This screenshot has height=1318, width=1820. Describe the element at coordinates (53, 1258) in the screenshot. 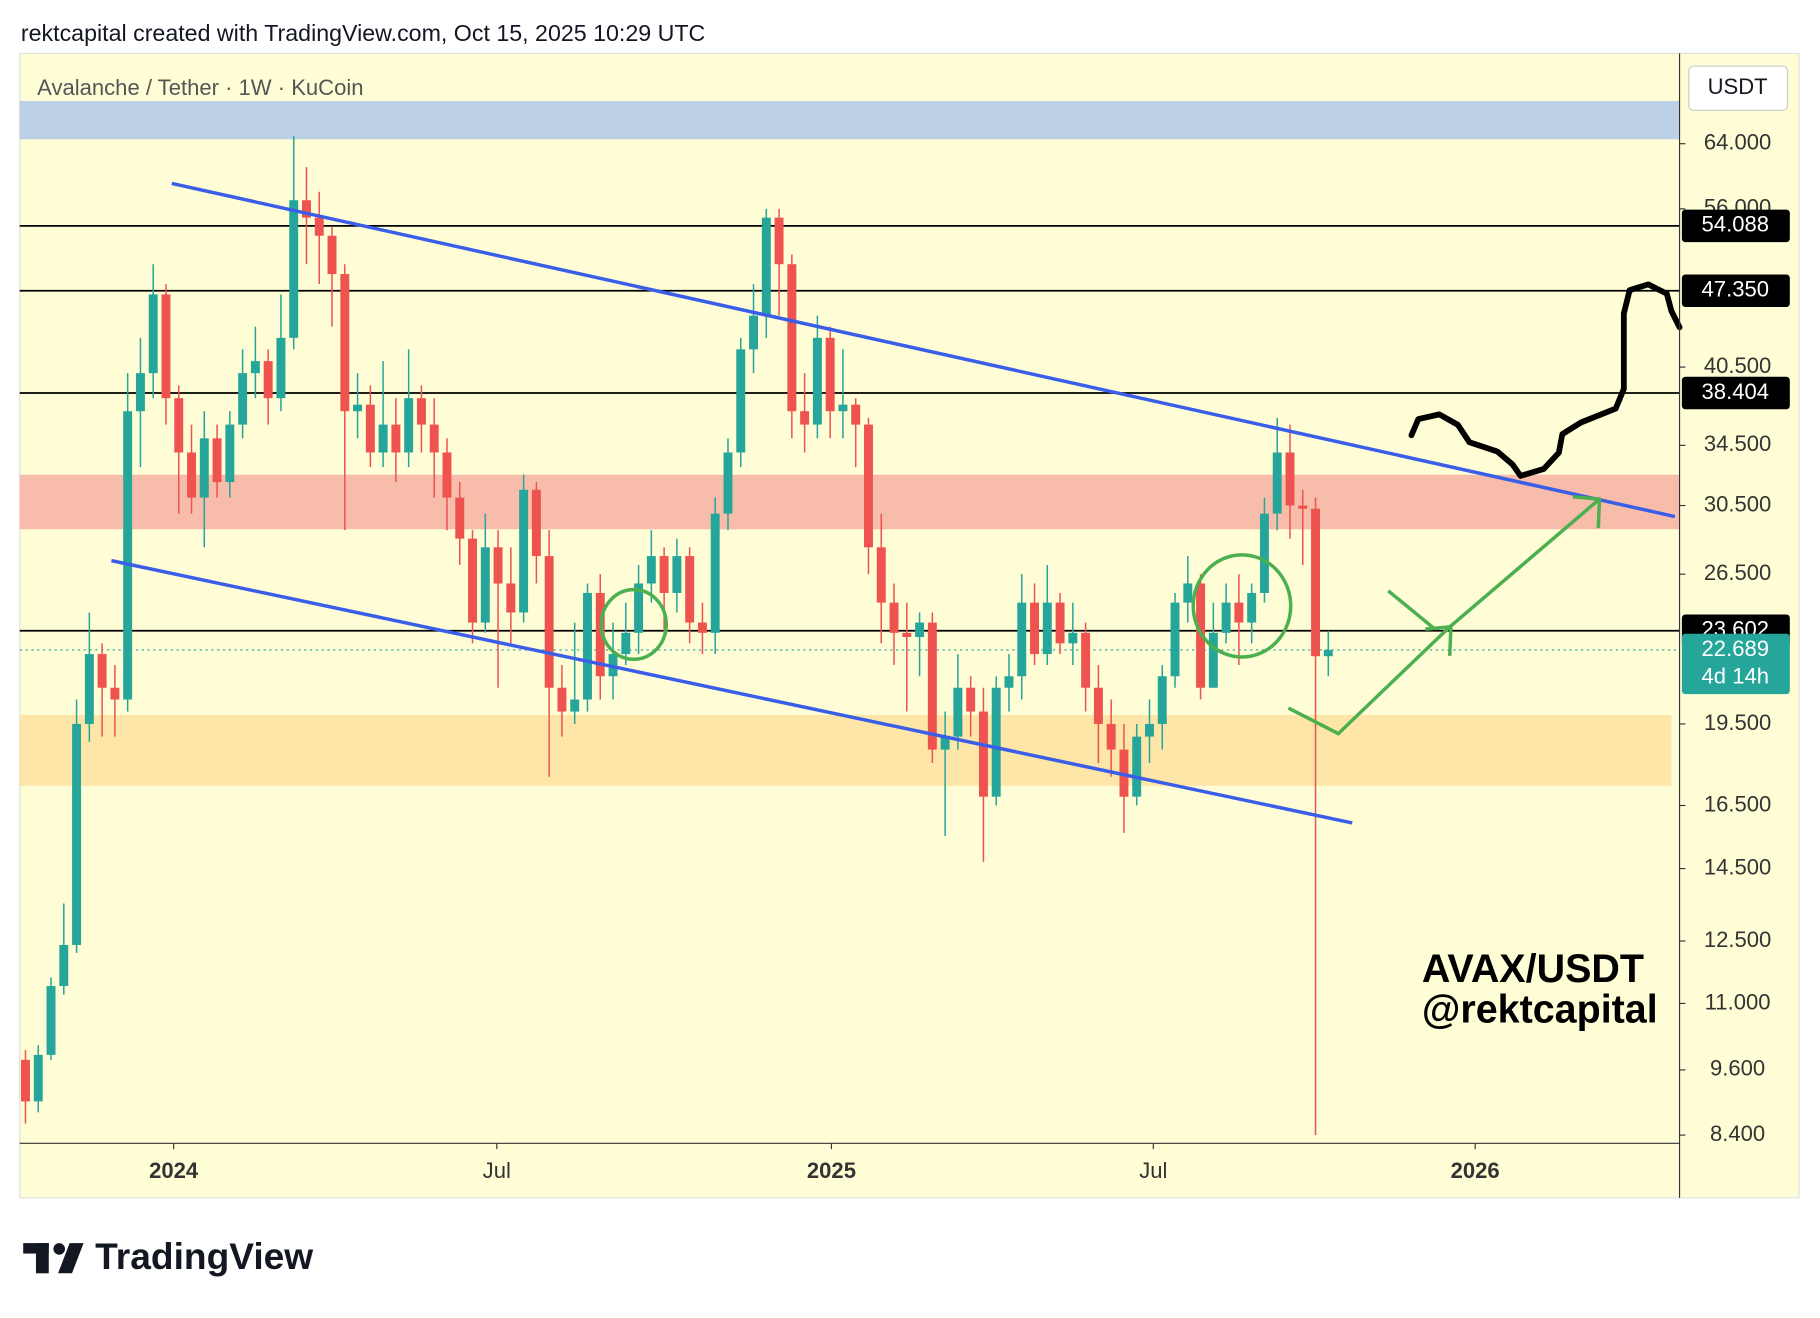

I see `logo` at that location.